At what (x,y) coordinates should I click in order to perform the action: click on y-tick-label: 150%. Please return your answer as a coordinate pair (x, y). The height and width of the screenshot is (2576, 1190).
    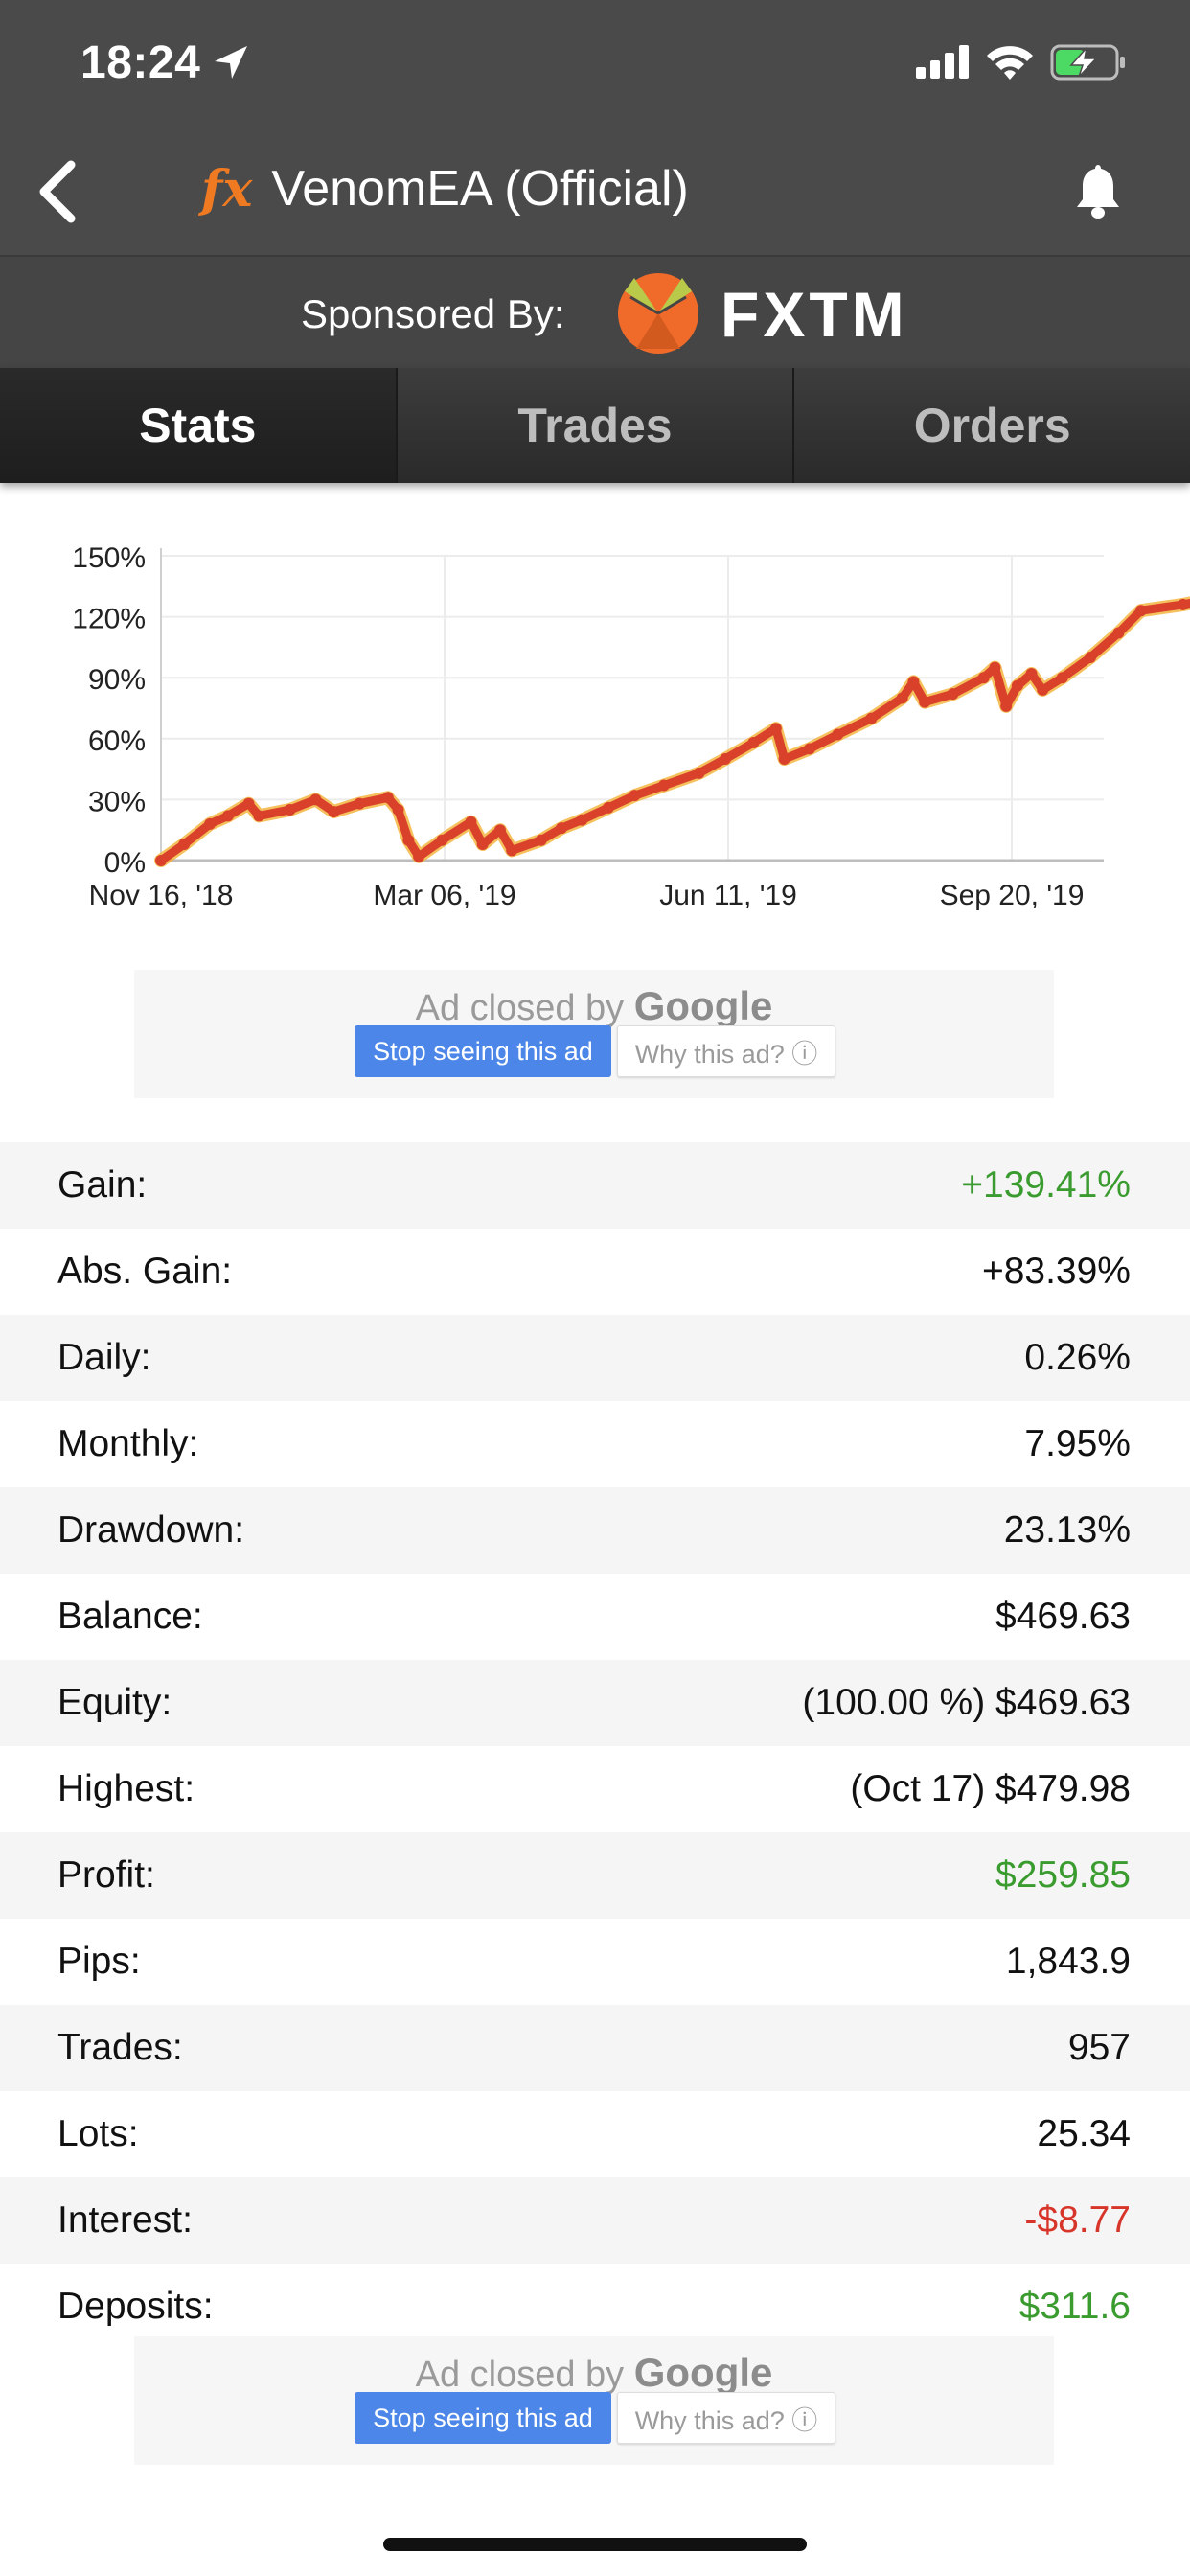
    Looking at the image, I should click on (109, 558).